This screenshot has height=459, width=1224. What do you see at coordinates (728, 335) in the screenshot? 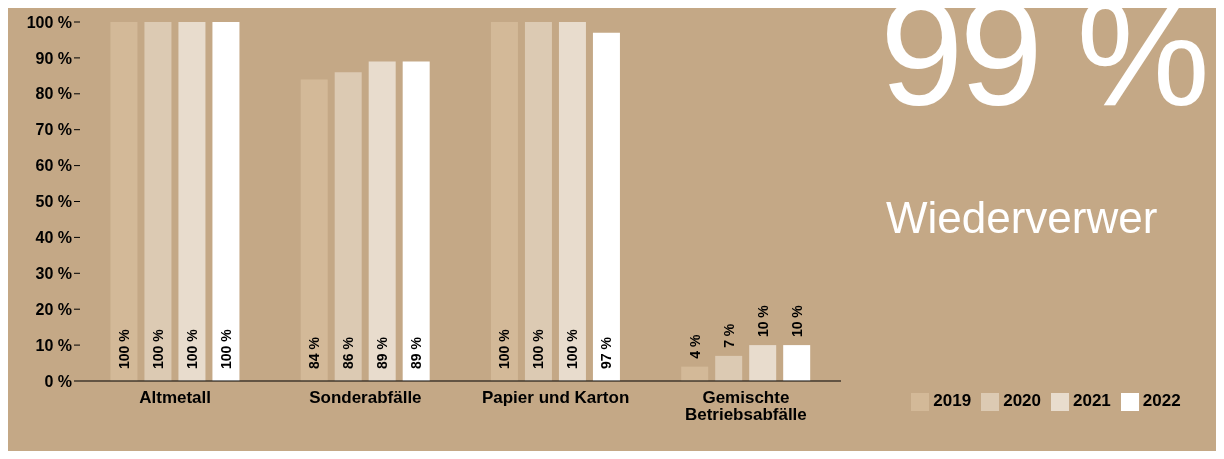
I see `data-label: 7 %` at bounding box center [728, 335].